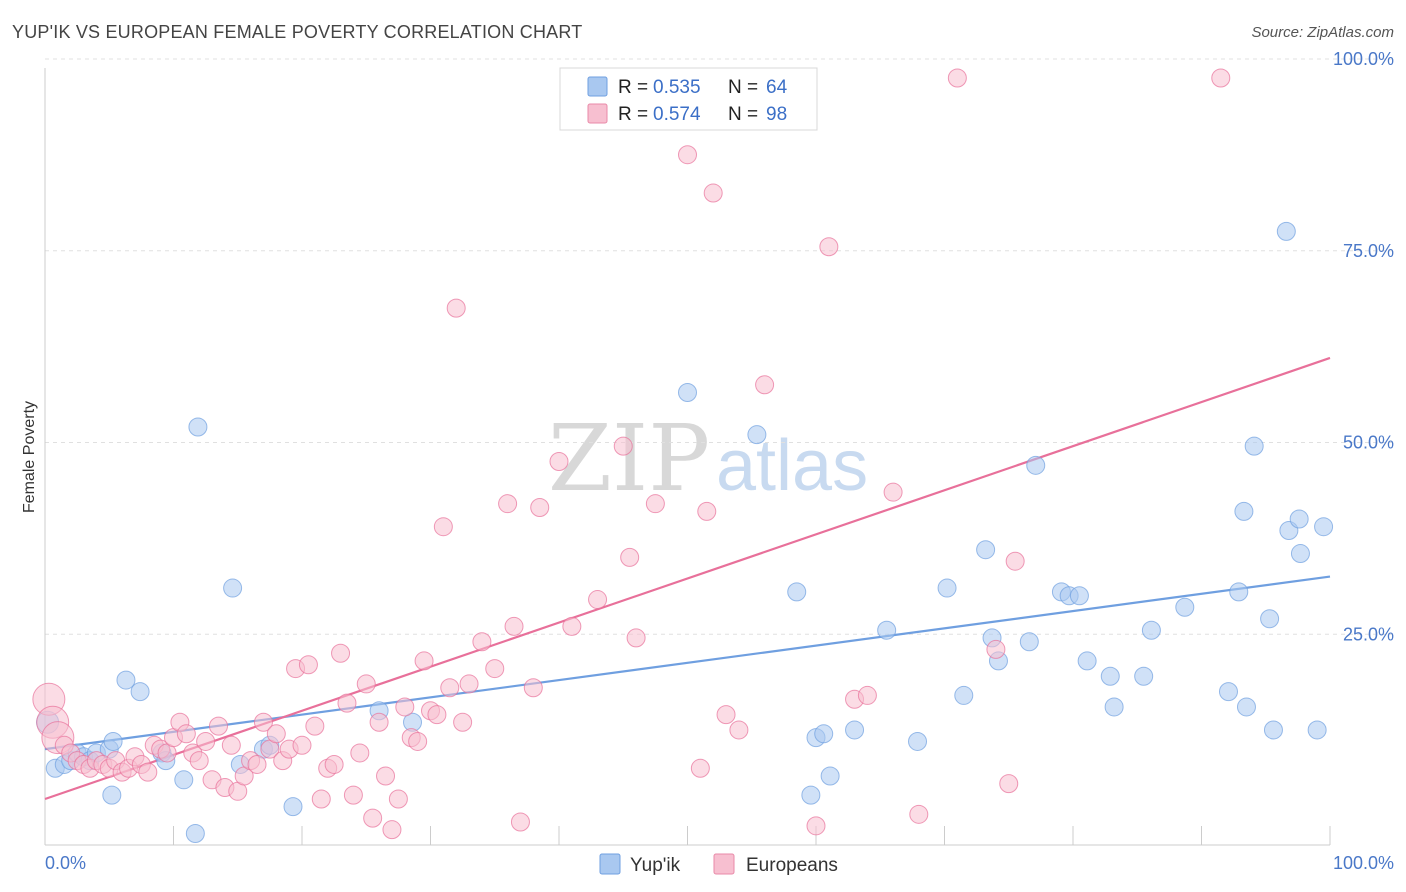 The image size is (1406, 892). Describe the element at coordinates (65, 863) in the screenshot. I see `x-tick-label: 0.0%` at that location.